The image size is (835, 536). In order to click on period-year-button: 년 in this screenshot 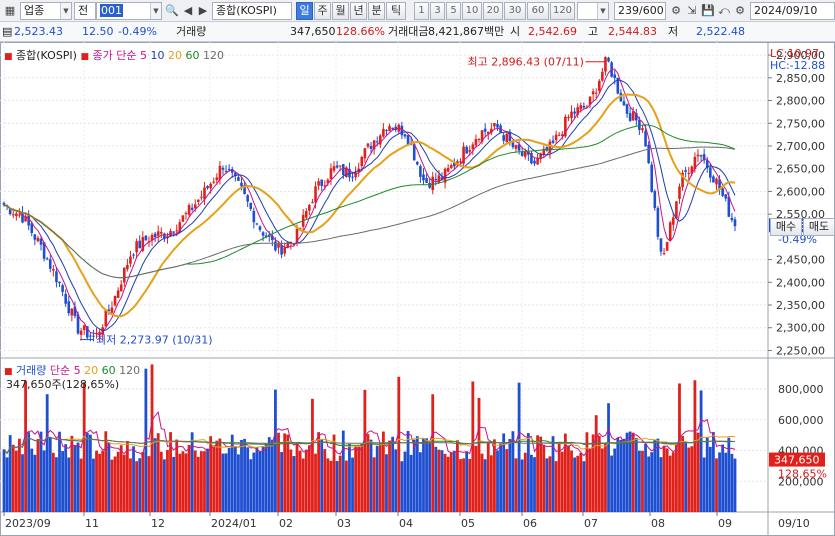, I will do `click(358, 11)`.